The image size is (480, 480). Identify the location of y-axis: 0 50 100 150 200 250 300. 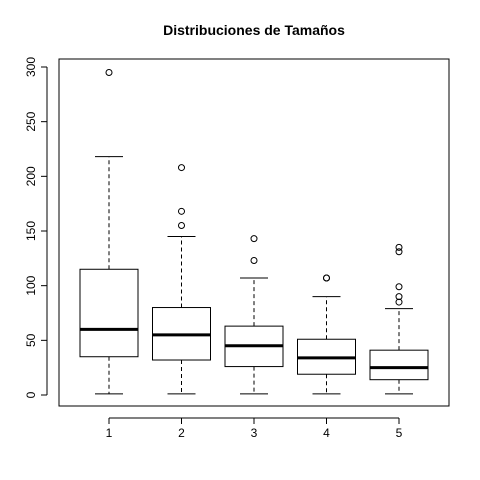
(36, 227).